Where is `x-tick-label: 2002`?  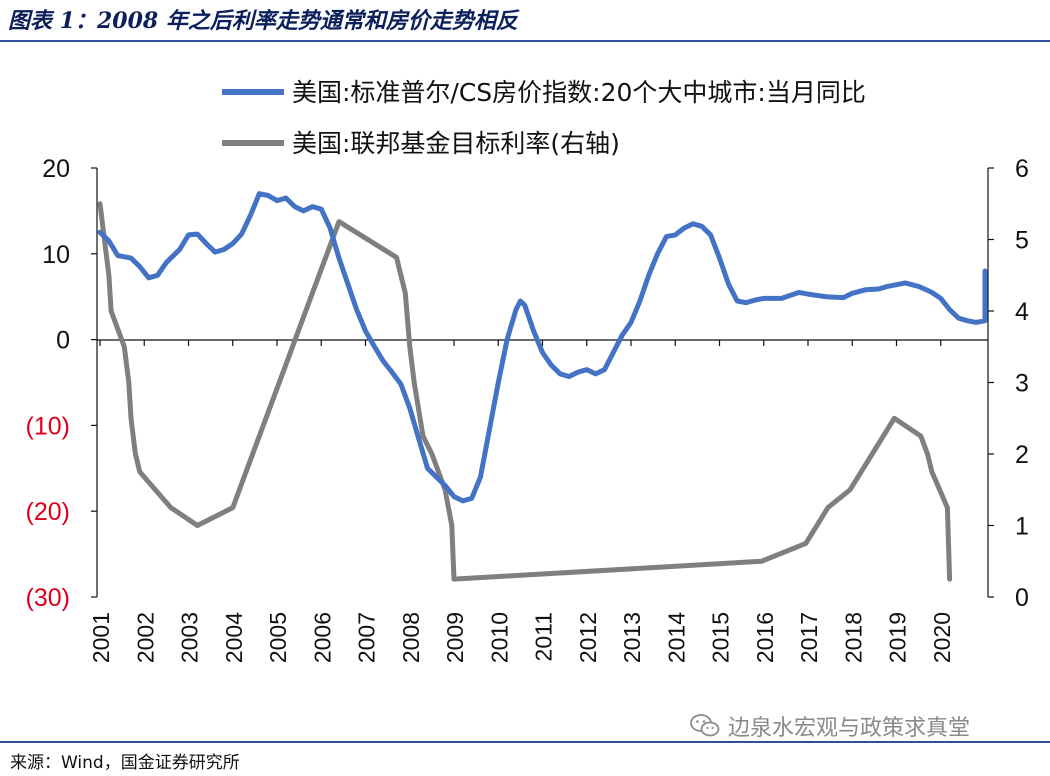 x-tick-label: 2002 is located at coordinates (145, 637).